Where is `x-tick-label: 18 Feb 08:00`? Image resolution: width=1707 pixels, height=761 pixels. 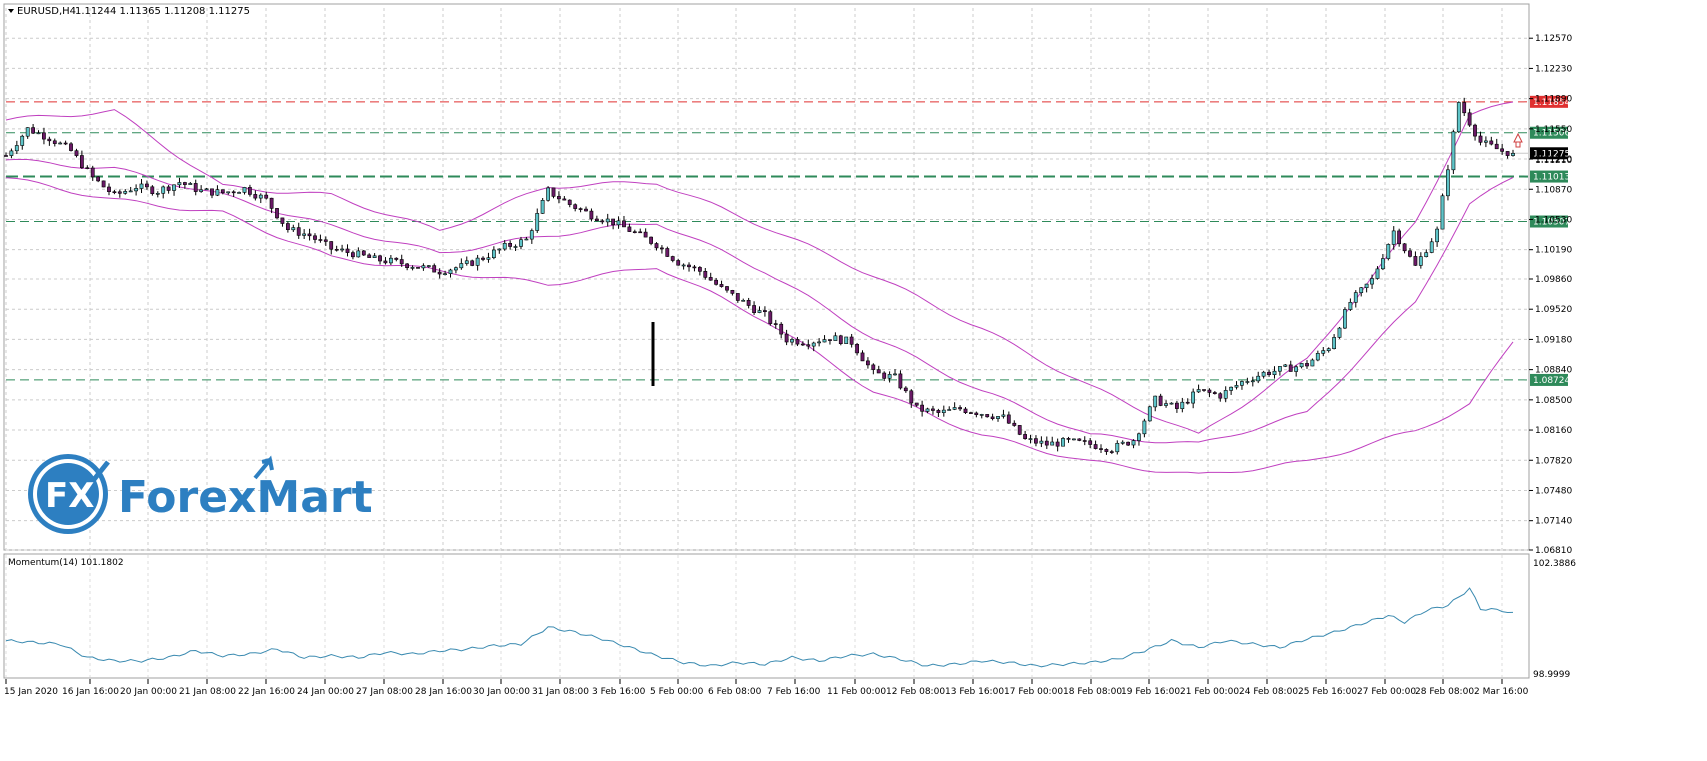 x-tick-label: 18 Feb 08:00 is located at coordinates (1092, 692).